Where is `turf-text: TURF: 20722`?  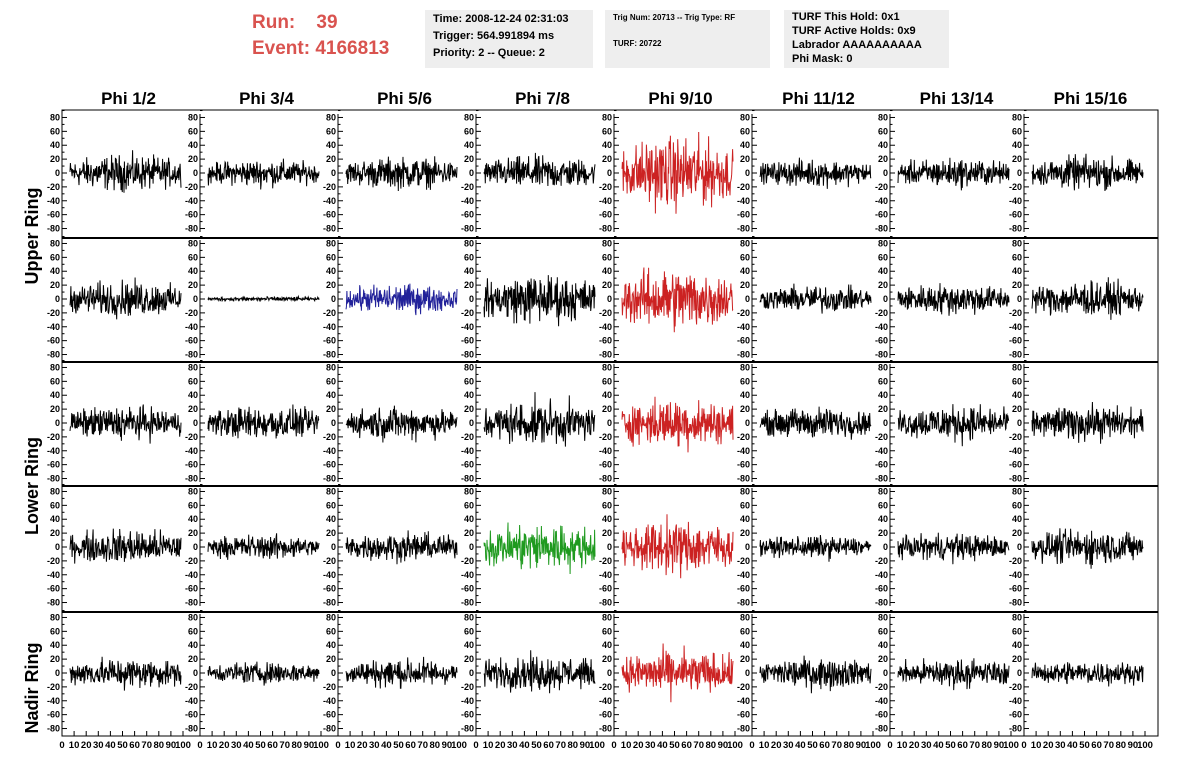
turf-text: TURF: 20722 is located at coordinates (637, 43).